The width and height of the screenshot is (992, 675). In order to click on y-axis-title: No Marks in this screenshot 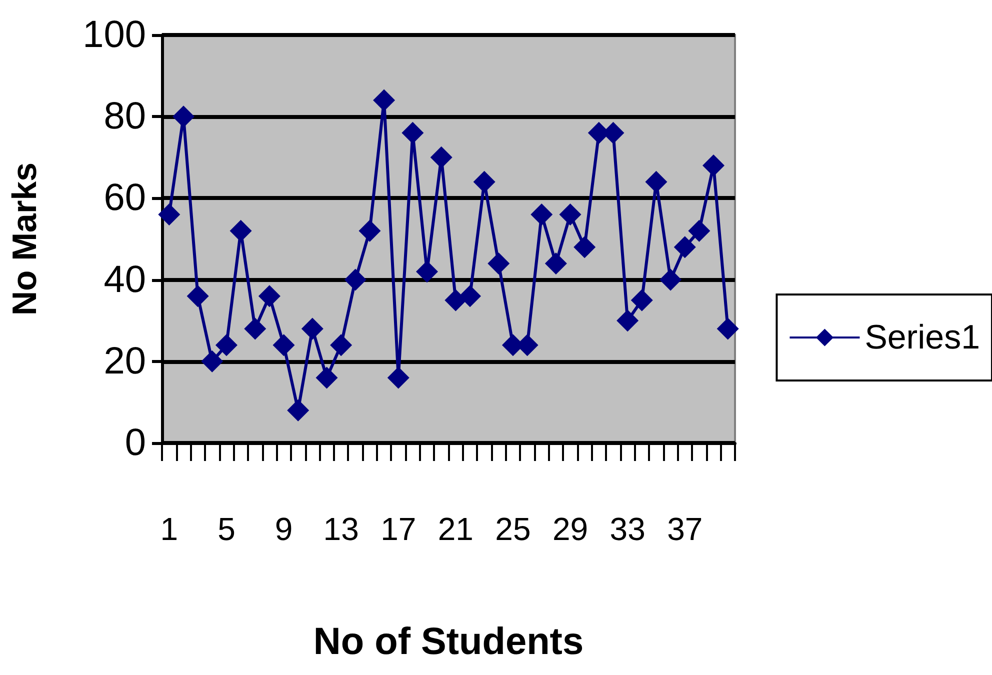, I will do `click(25, 239)`.